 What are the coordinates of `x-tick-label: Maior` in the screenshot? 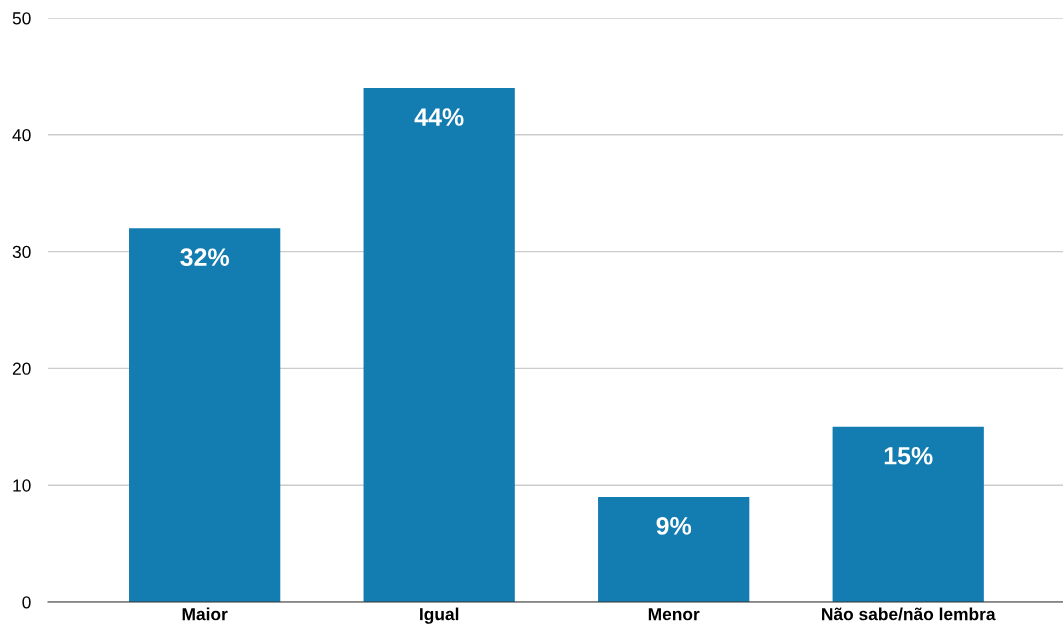 It's located at (205, 614).